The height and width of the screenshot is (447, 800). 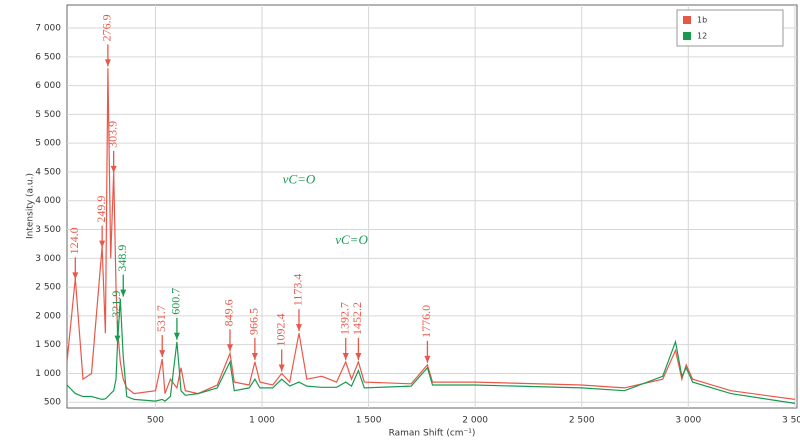 What do you see at coordinates (791, 421) in the screenshot?
I see `x-tick-label: 3 500` at bounding box center [791, 421].